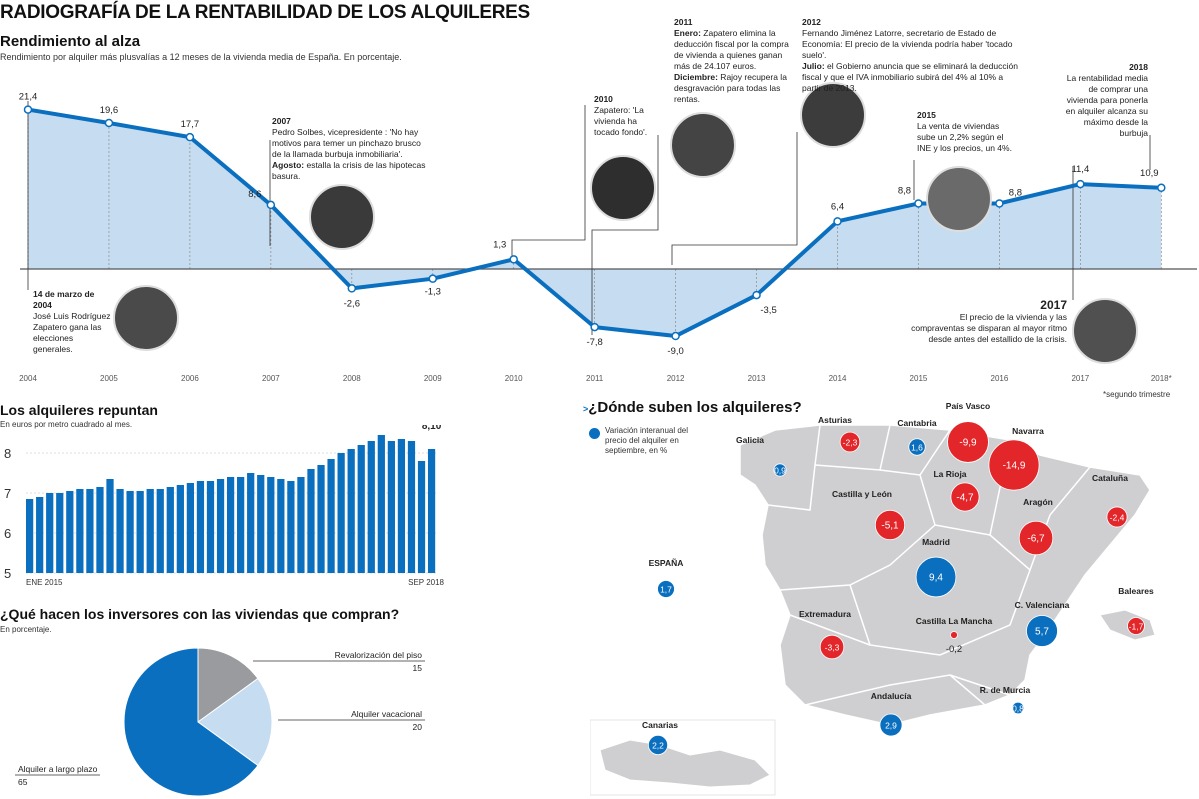 The width and height of the screenshot is (1199, 799). I want to click on portrait-2015-image, so click(959, 199).